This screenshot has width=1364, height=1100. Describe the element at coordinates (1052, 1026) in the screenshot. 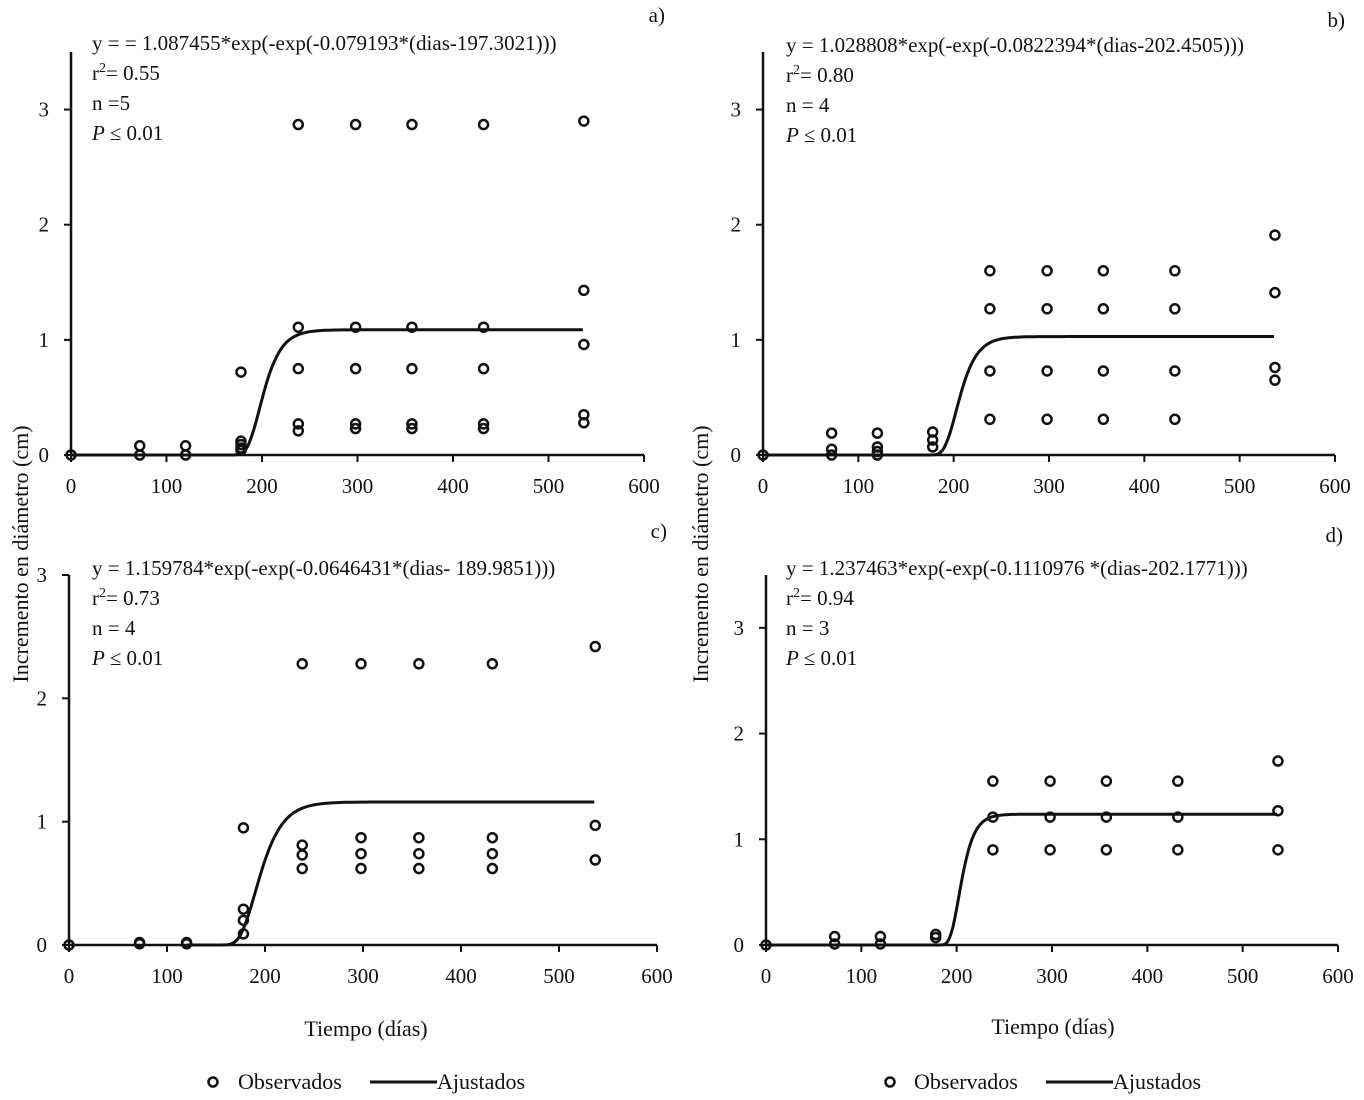

I see `x-axis-label-right: Tiempo (días)` at that location.